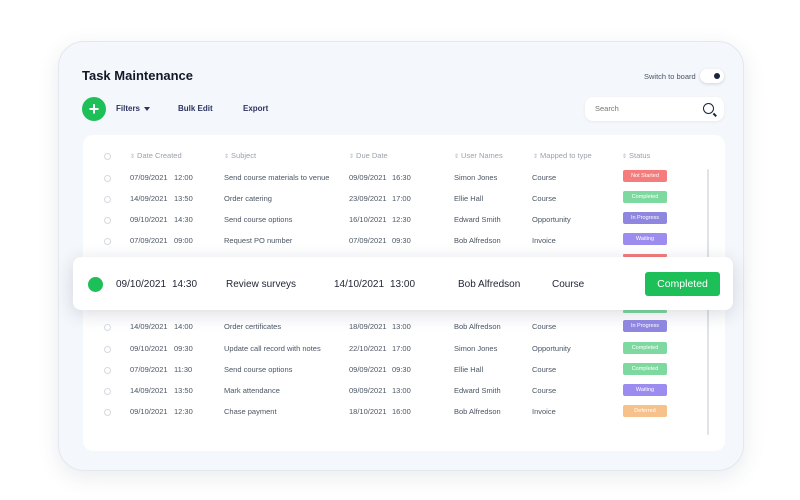 The width and height of the screenshot is (800, 500). Describe the element at coordinates (272, 348) in the screenshot. I see `subject: Update call record with notes` at that location.